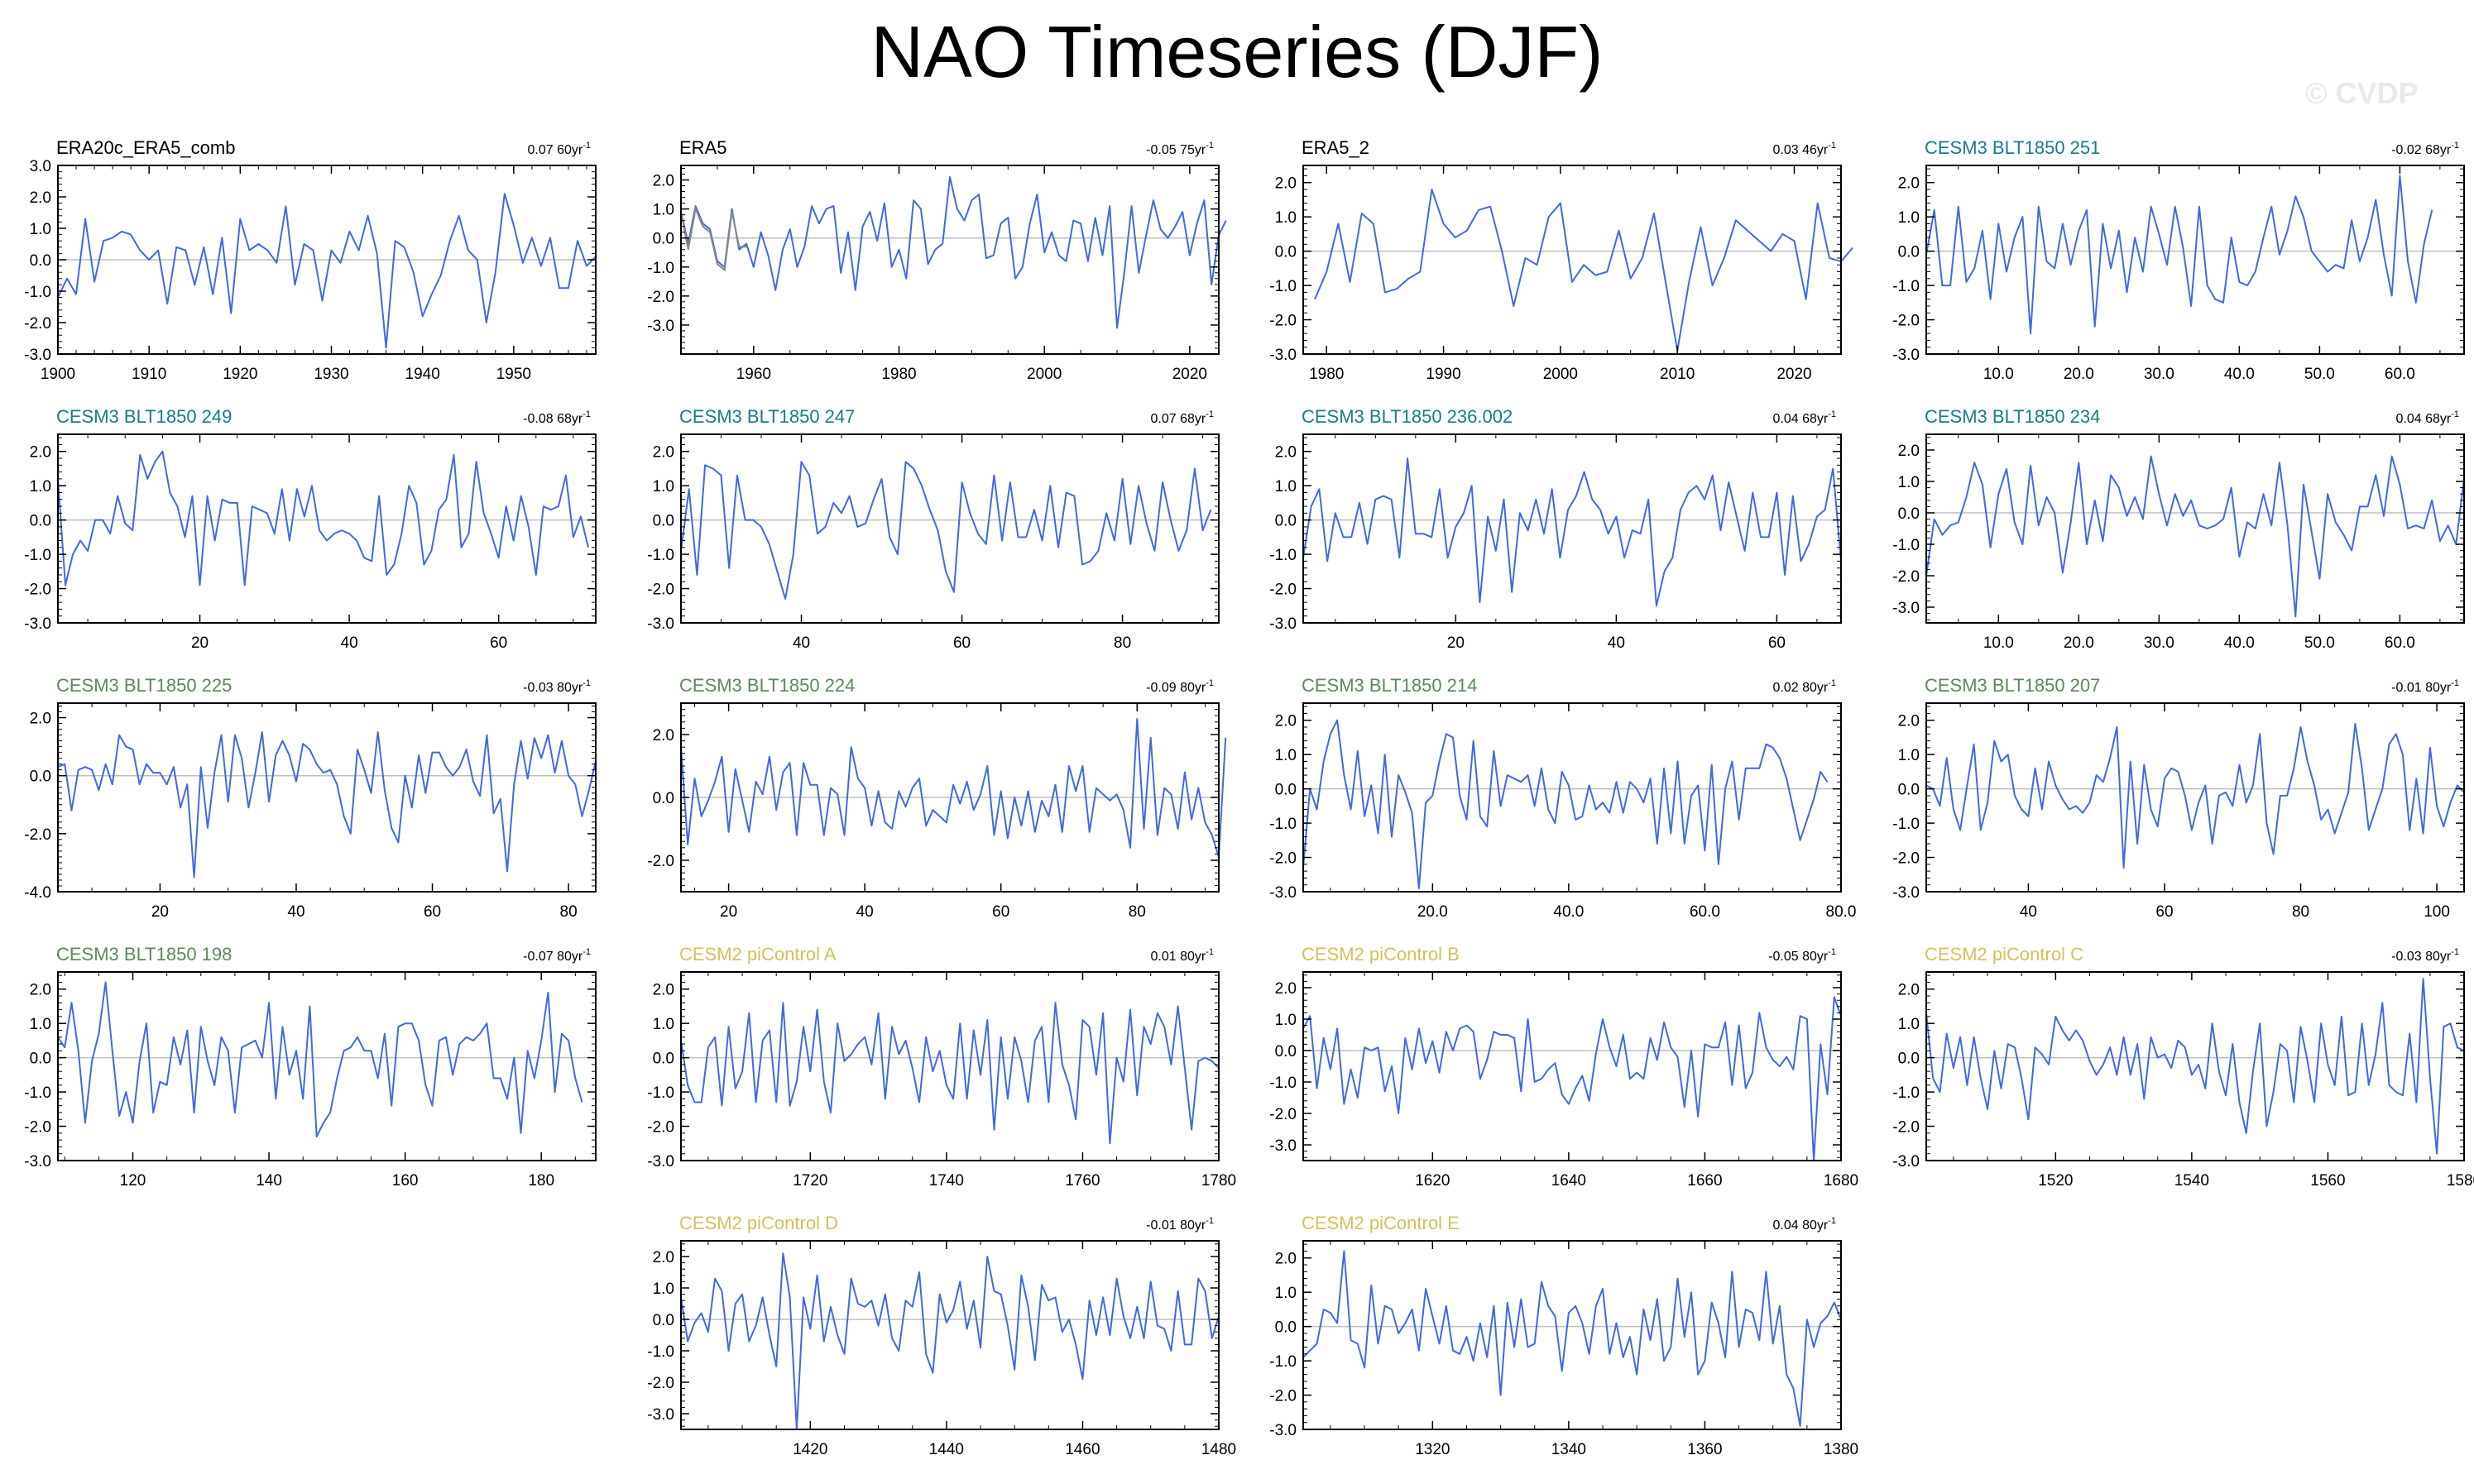 The image size is (2474, 1484). I want to click on trend-label: -0.03 80yr-1, so click(557, 686).